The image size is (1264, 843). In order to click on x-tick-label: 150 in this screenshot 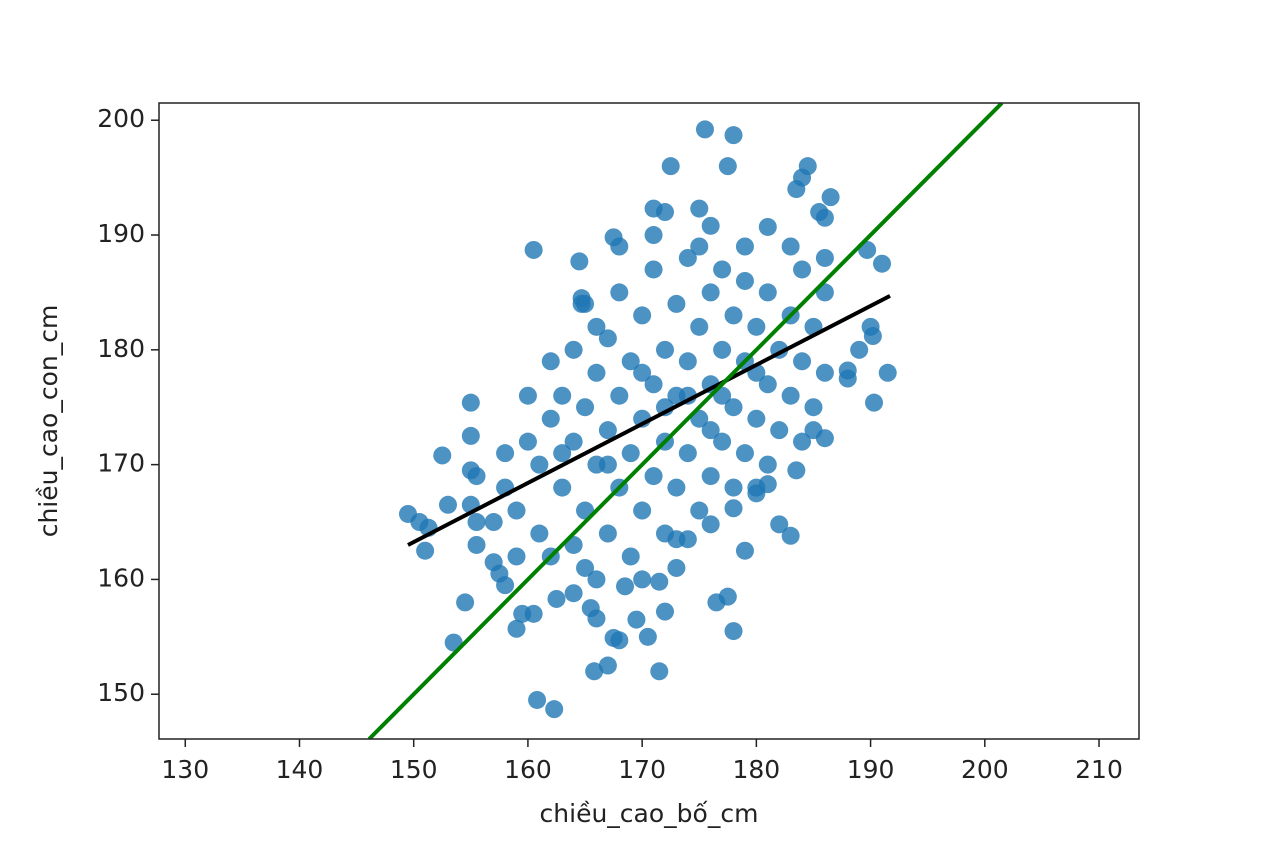, I will do `click(414, 769)`.